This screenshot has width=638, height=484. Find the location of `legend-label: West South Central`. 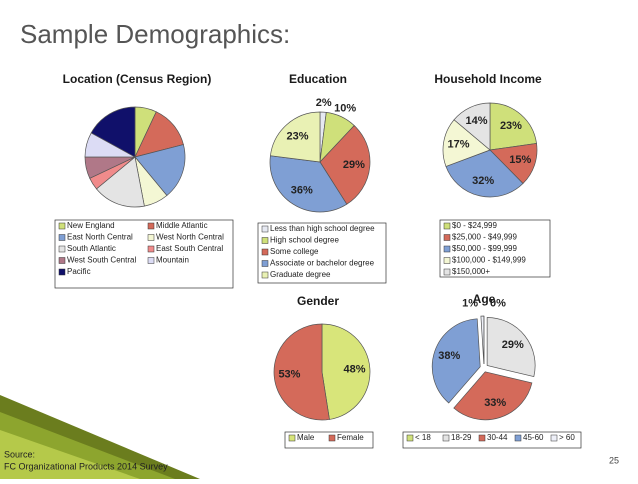

legend-label: West South Central is located at coordinates (101, 260).